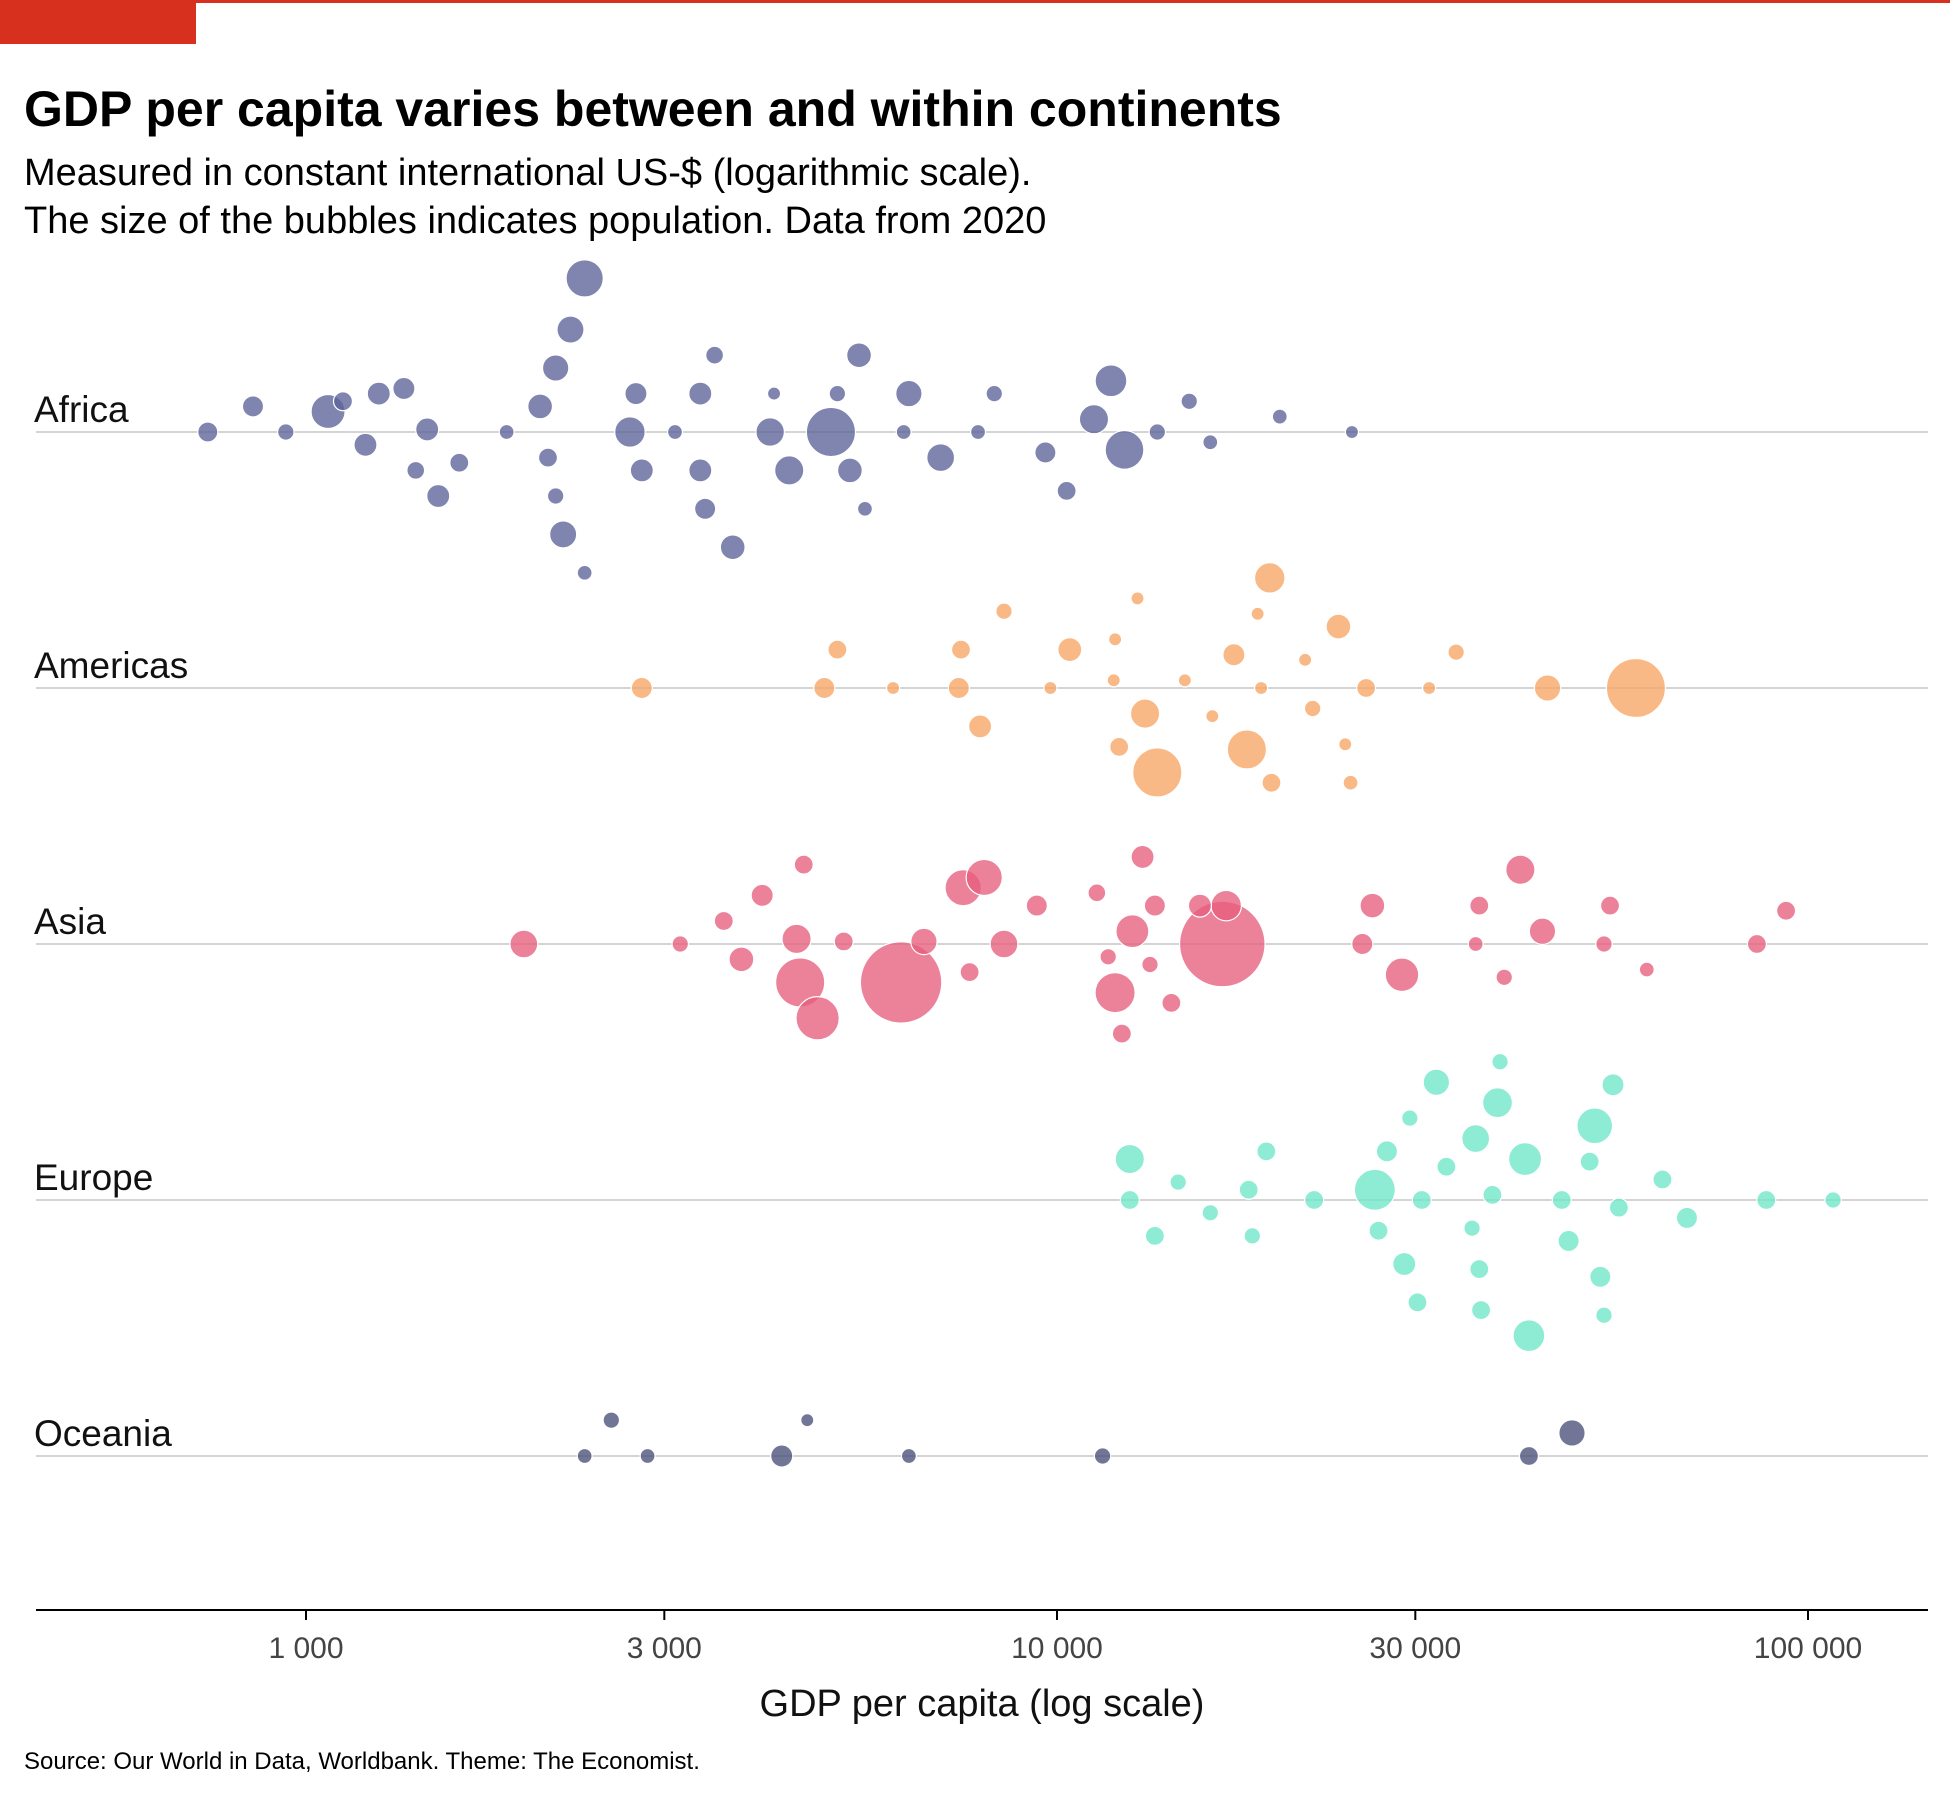 The height and width of the screenshot is (1800, 1950). Describe the element at coordinates (664, 1648) in the screenshot. I see `x-tick-label: 3 000` at that location.